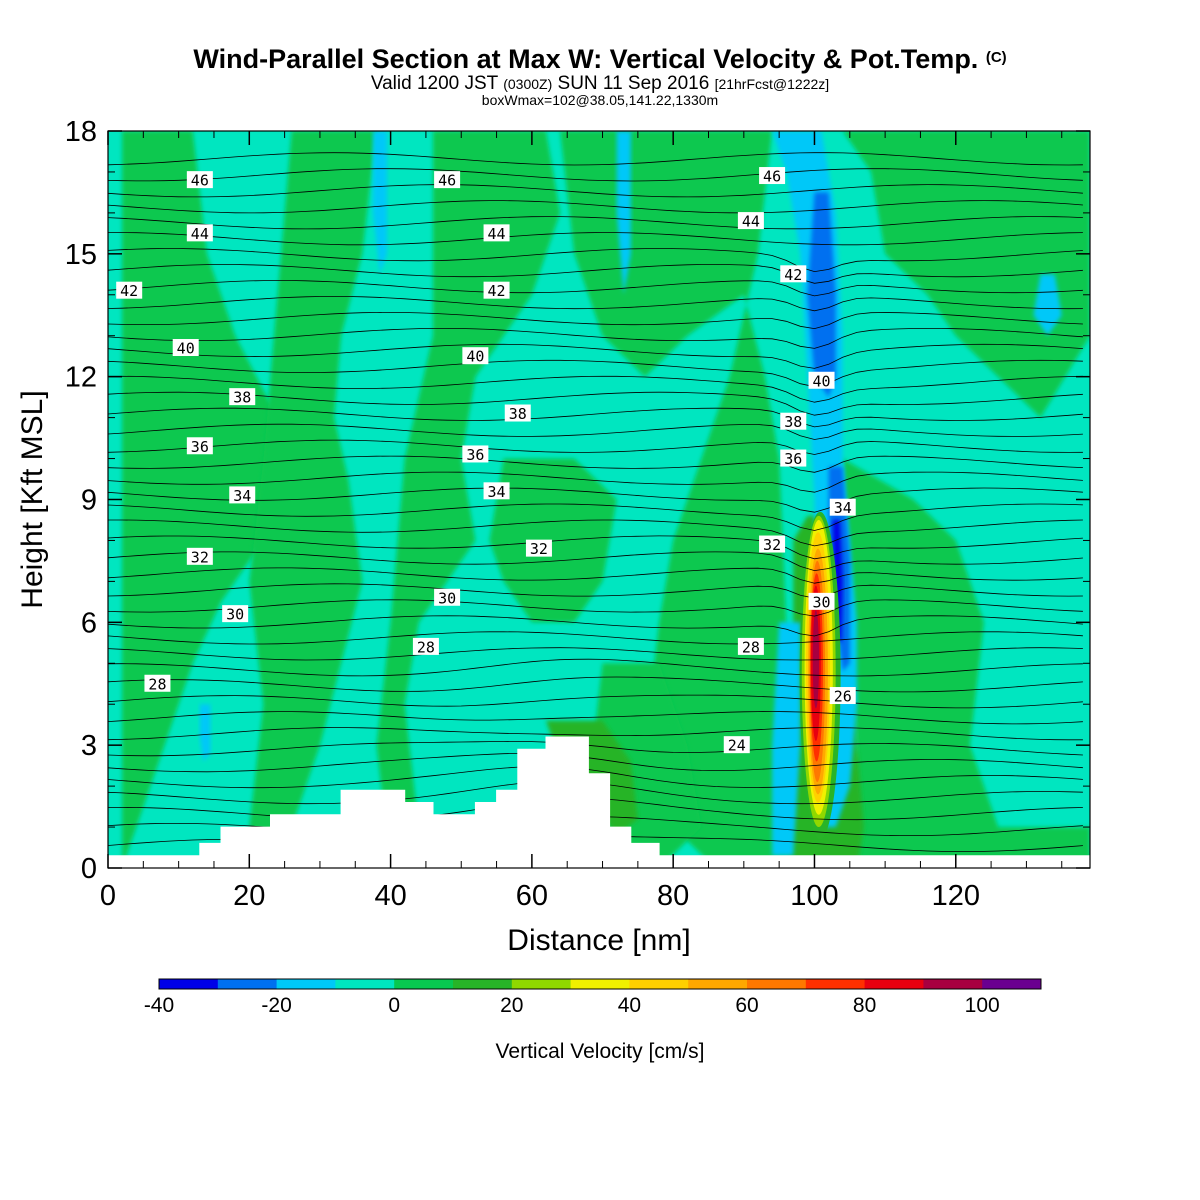  I want to click on colorbar-tick-label: 80, so click(864, 1005).